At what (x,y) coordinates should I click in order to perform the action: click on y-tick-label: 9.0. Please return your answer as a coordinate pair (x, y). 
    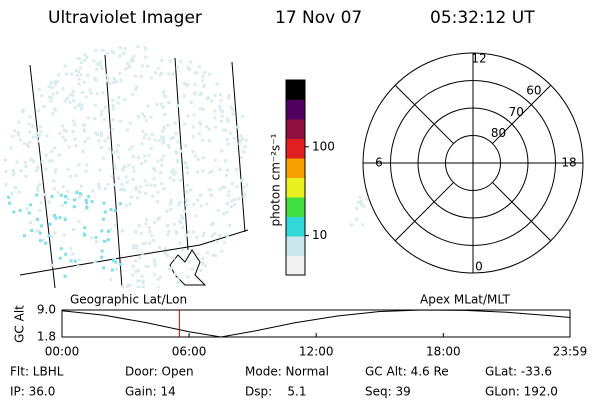
    Looking at the image, I should click on (46, 310).